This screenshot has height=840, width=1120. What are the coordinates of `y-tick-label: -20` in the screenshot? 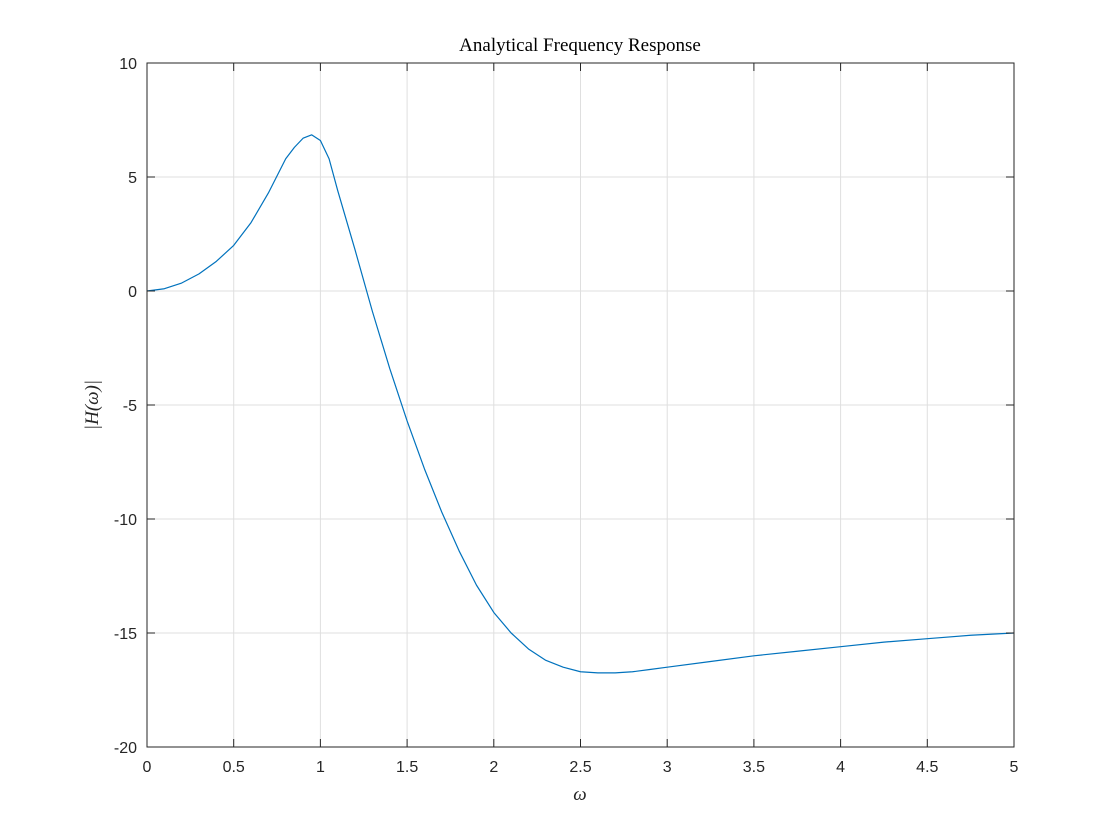 It's located at (125, 748).